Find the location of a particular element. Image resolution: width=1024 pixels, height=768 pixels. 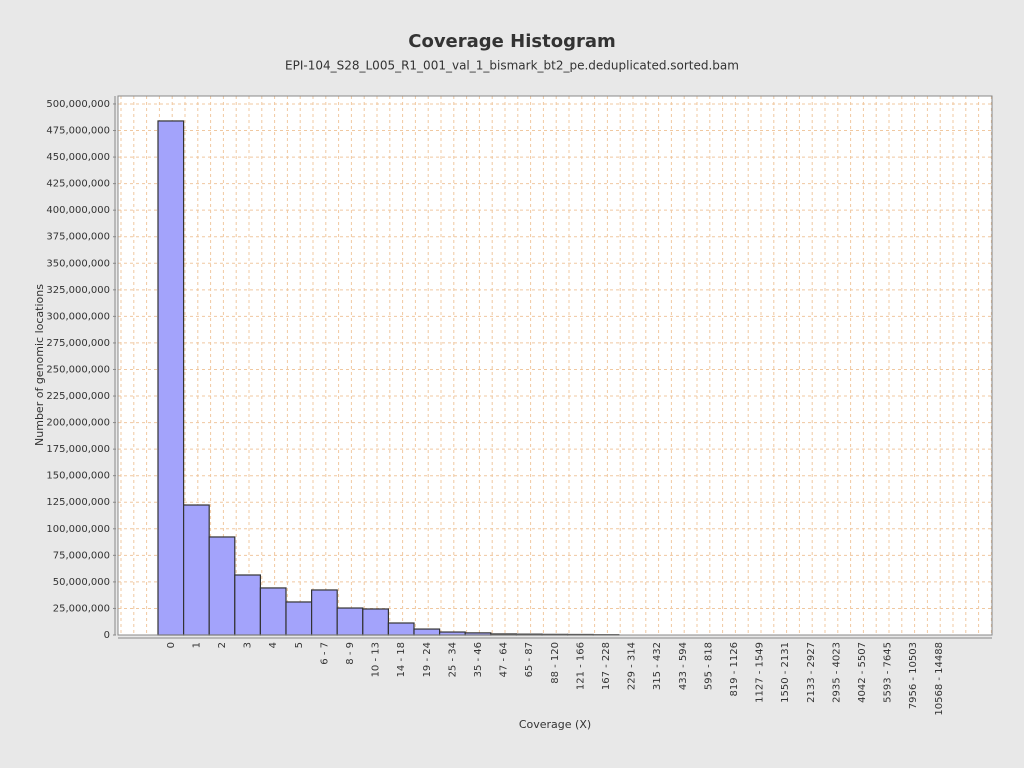

x-tick-label: 2133 - 2927 is located at coordinates (811, 672).